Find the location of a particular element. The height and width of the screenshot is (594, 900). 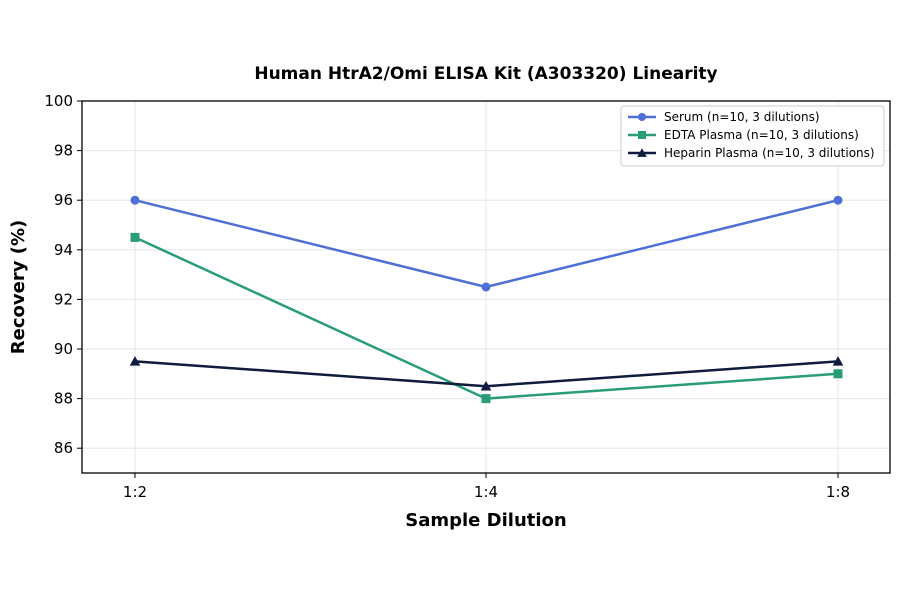

x-axis-ticks: 1:2 1:4 1:8 is located at coordinates (486, 487).